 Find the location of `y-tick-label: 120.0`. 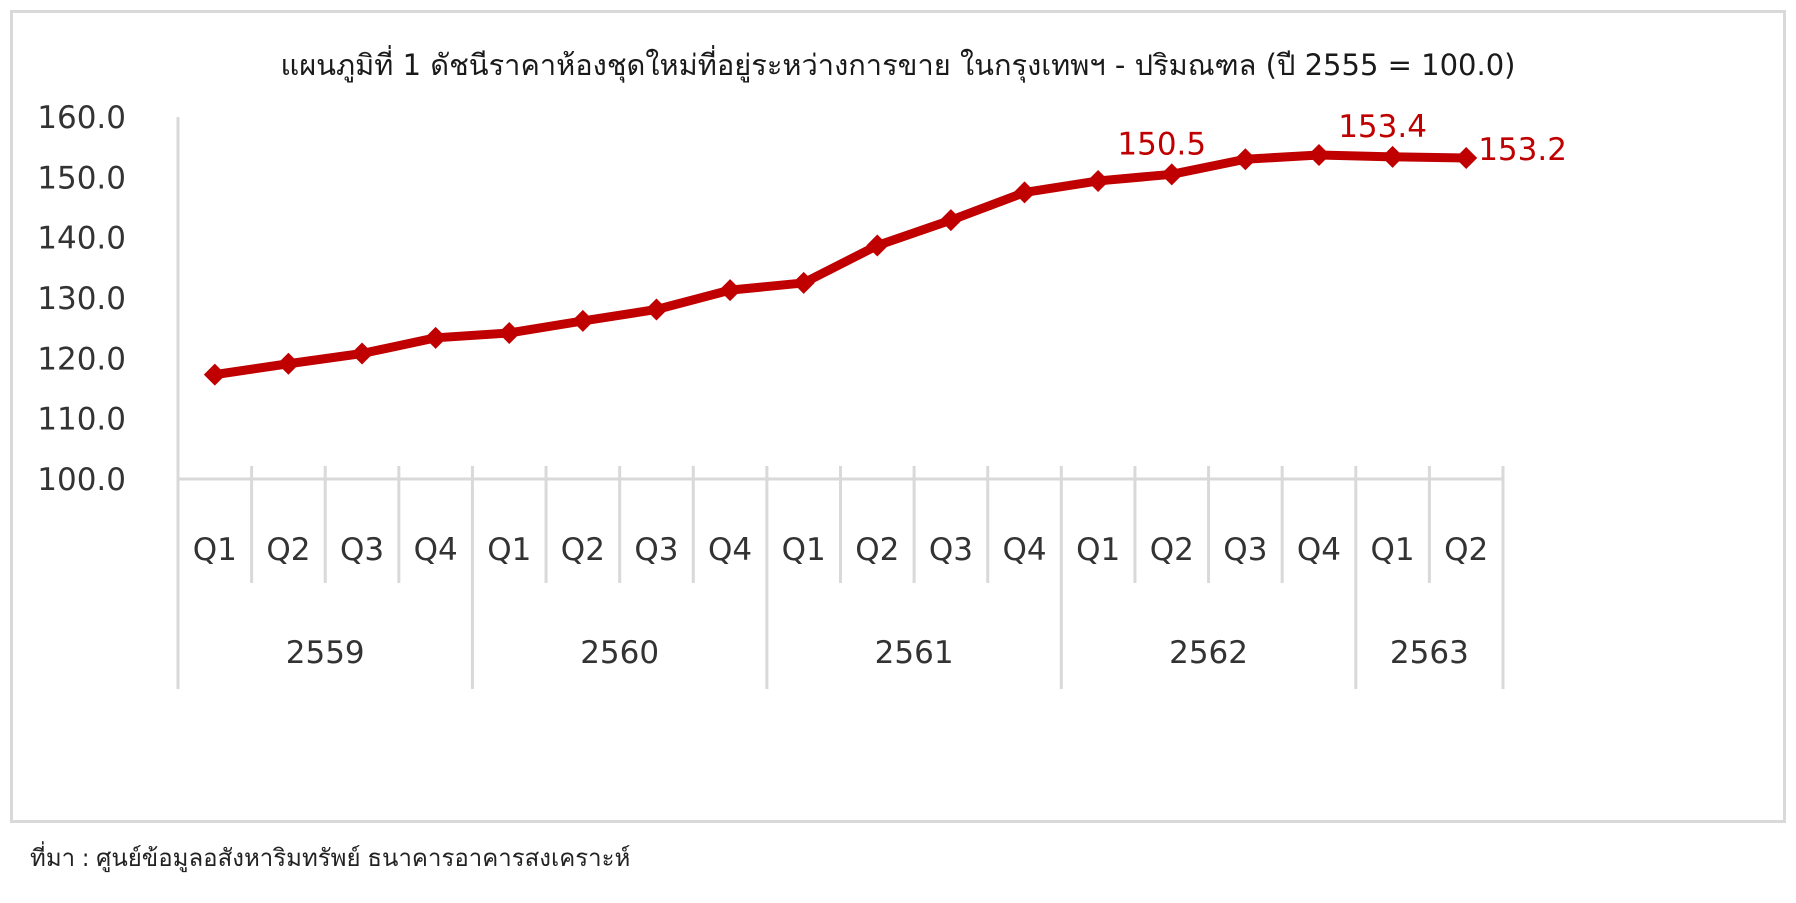

y-tick-label: 120.0 is located at coordinates (81, 359).